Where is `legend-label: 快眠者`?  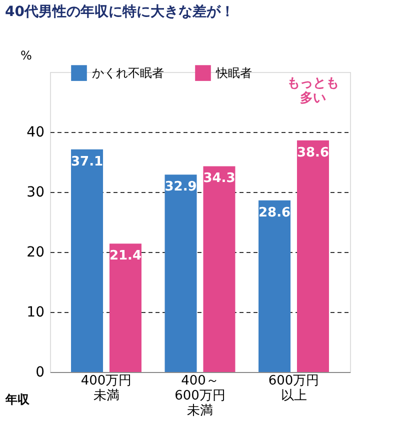
legend-label: 快眠者 is located at coordinates (233, 73).